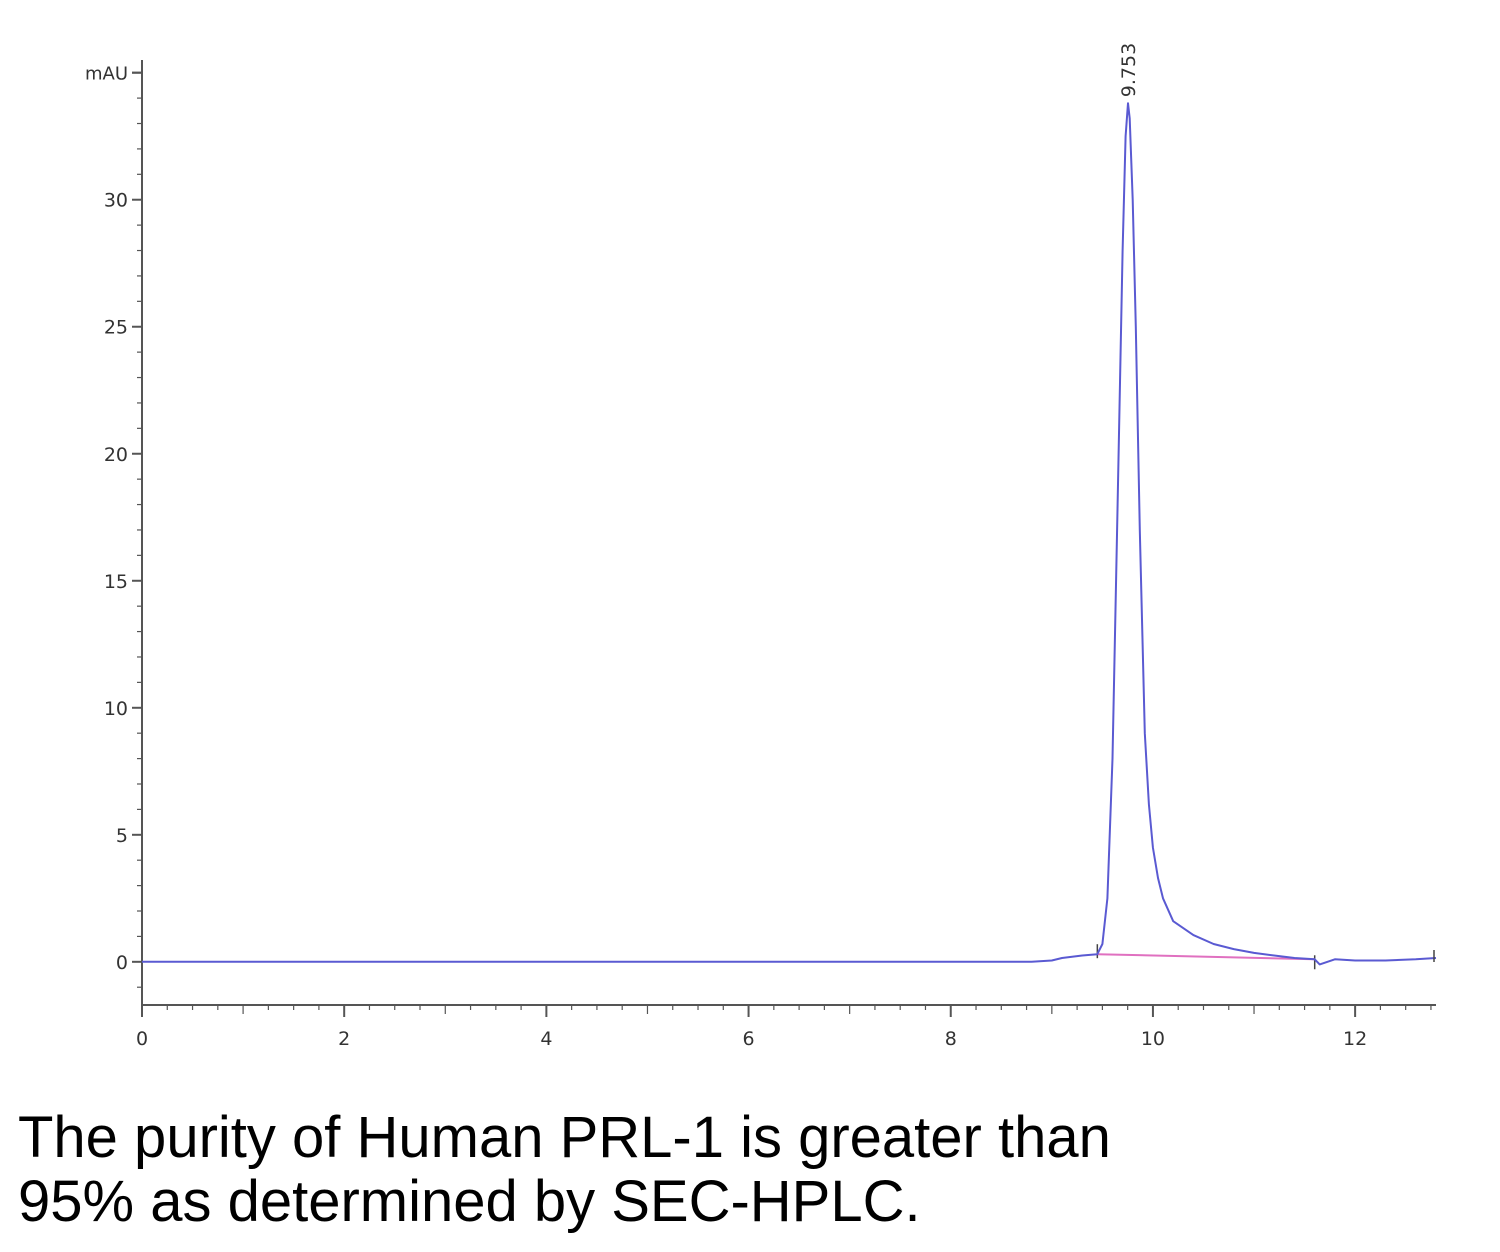 Image resolution: width=1500 pixels, height=1252 pixels. I want to click on x-tick-label: 12, so click(1355, 1039).